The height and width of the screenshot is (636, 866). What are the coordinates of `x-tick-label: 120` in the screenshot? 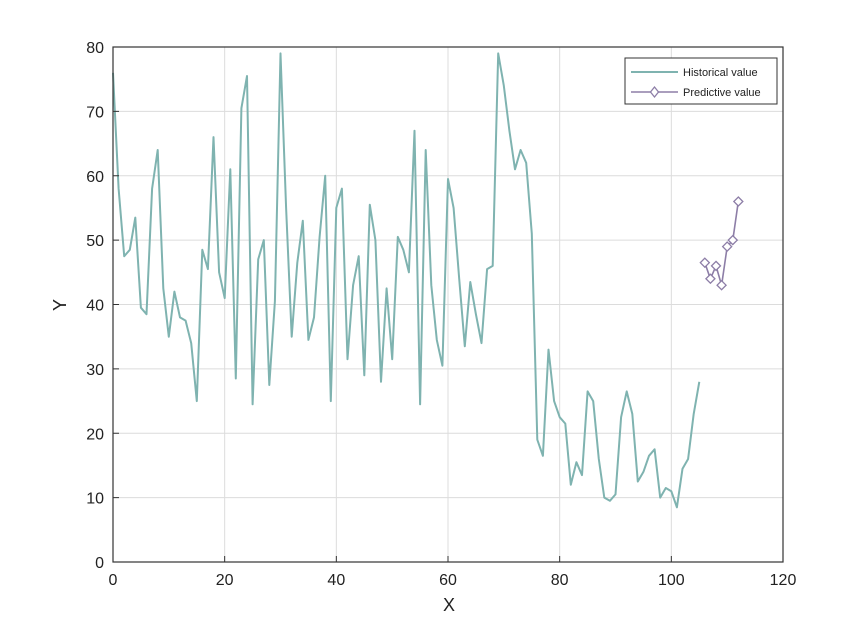 It's located at (783, 580).